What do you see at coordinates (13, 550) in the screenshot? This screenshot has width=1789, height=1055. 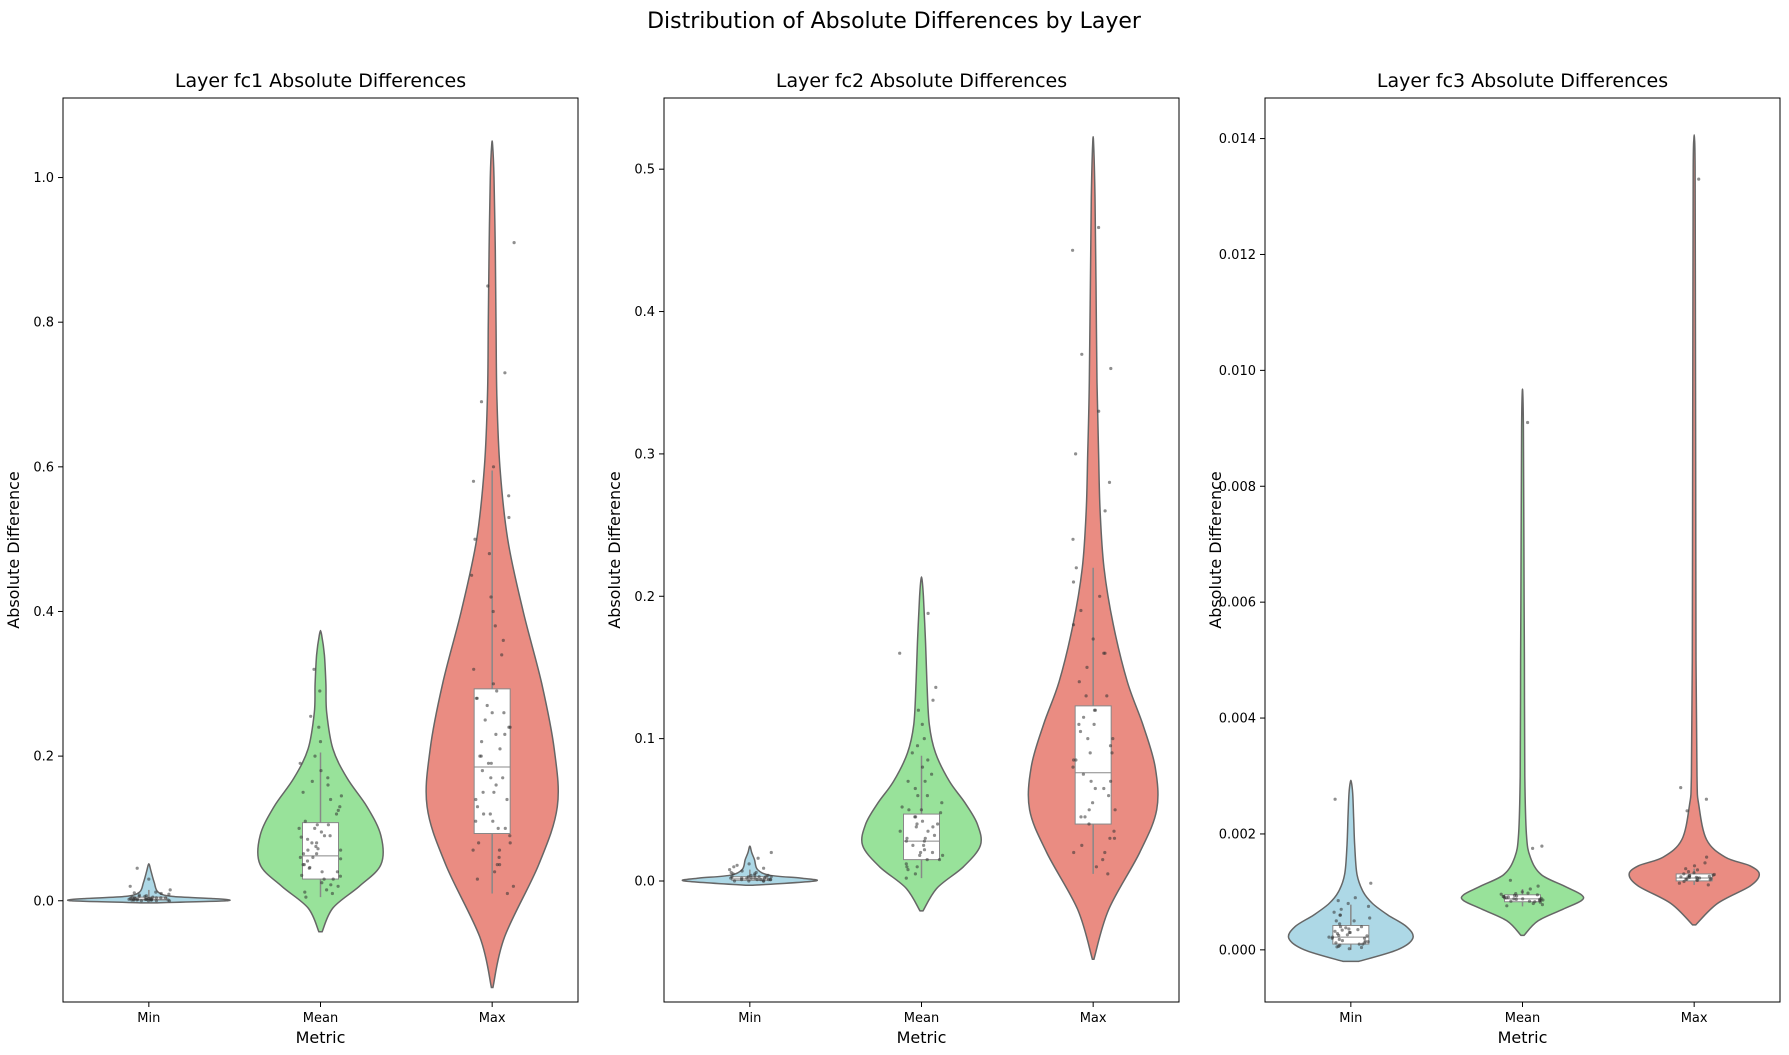 I see `y-axis-label: Absolute Difference` at bounding box center [13, 550].